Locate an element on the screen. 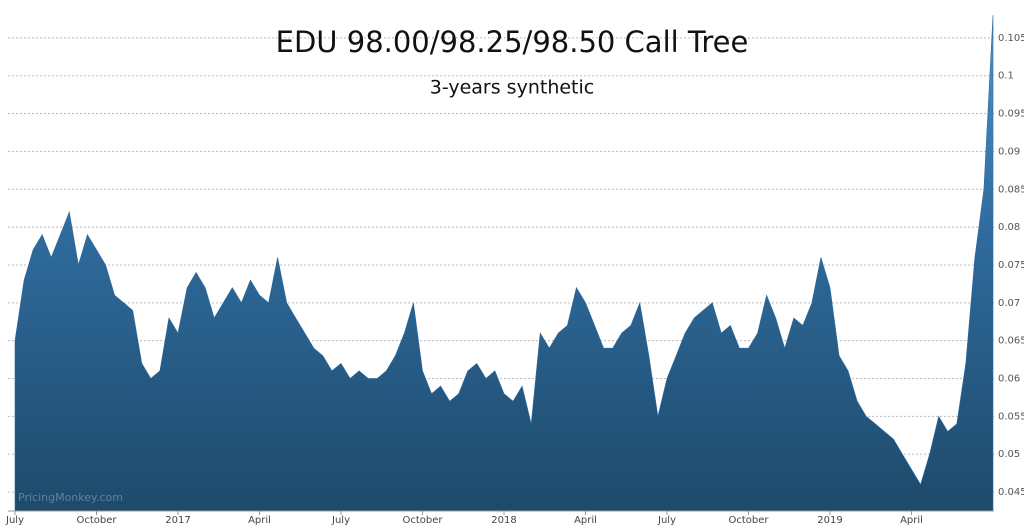 This screenshot has height=528, width=1024. watermark: PricingMonkey.com is located at coordinates (70, 497).